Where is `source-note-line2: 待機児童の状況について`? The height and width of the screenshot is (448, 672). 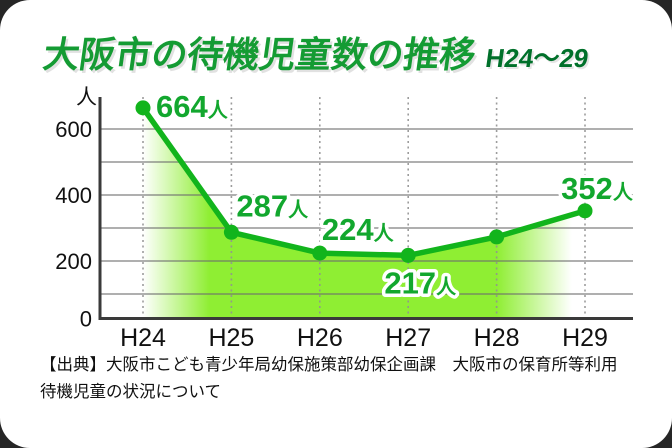 source-note-line2: 待機児童の状況について is located at coordinates (131, 392).